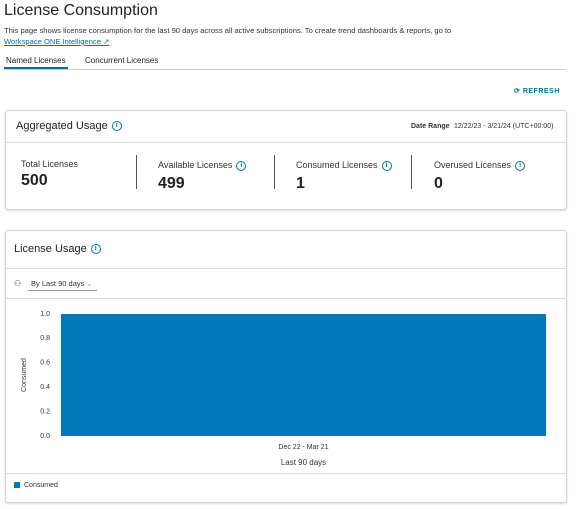 Image resolution: width=576 pixels, height=509 pixels. I want to click on card-title: Aggregated Usage i, so click(69, 126).